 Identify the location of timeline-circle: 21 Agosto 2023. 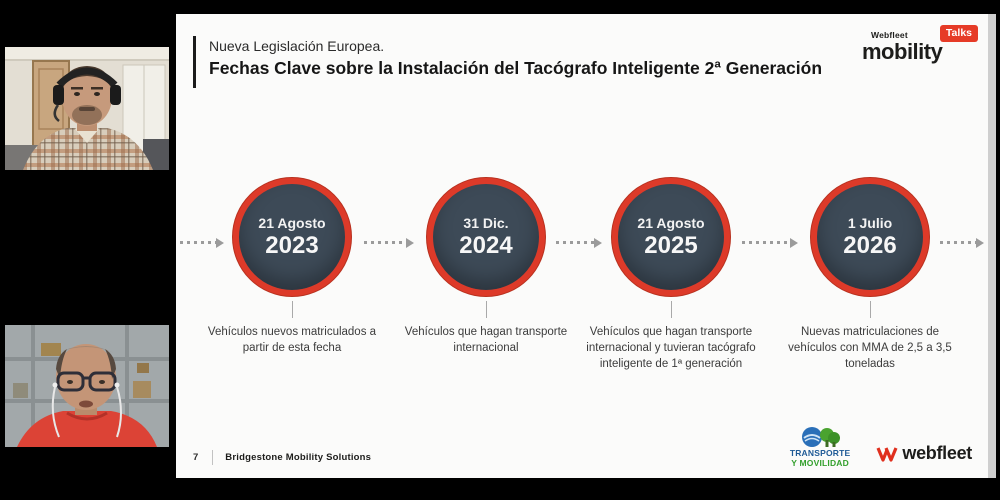
(292, 237).